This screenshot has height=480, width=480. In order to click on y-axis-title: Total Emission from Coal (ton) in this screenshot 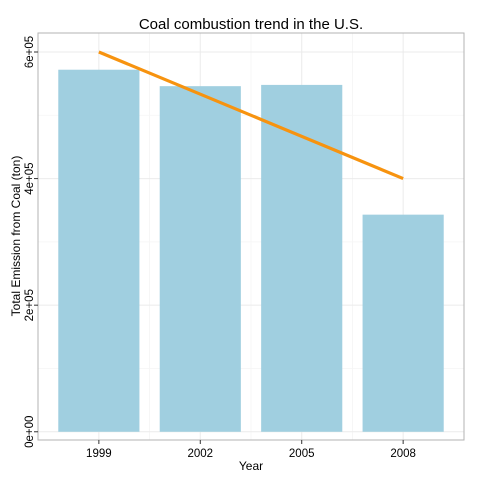, I will do `click(16, 236)`.